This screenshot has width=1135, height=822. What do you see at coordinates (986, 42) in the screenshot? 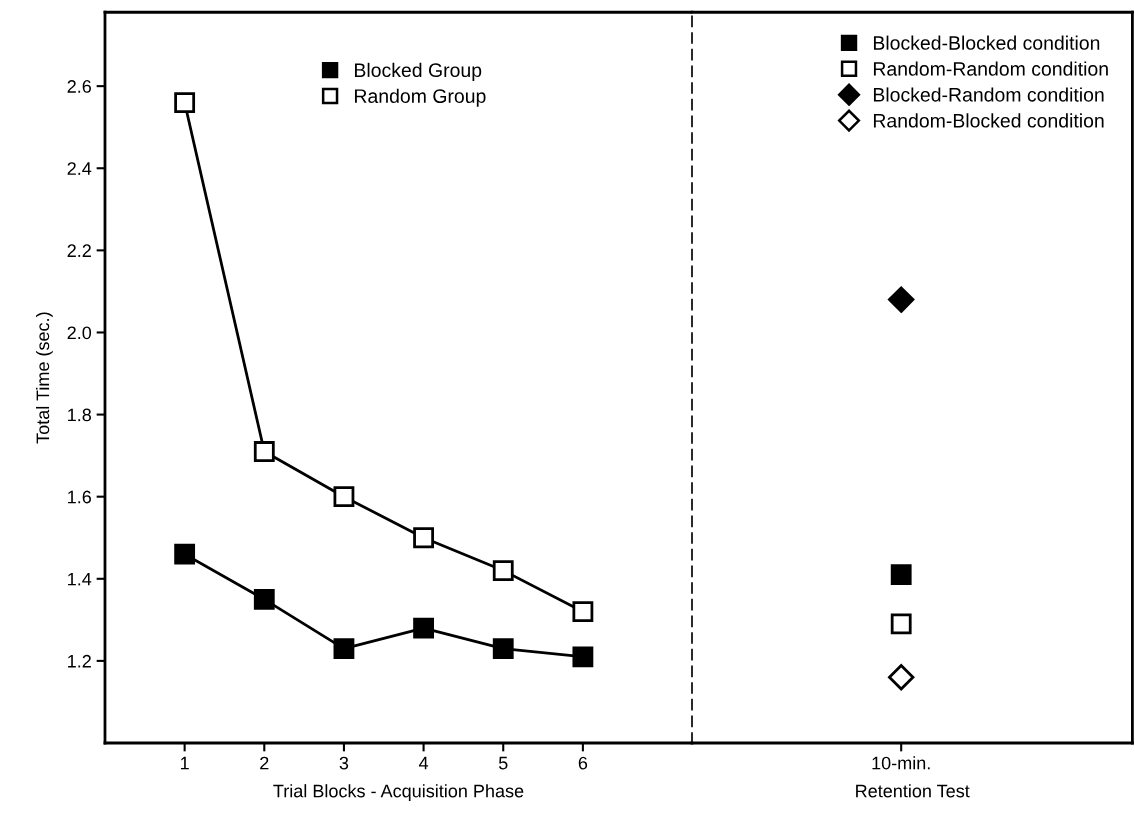
I see `legend-label: Blocked-Blocked condition` at bounding box center [986, 42].